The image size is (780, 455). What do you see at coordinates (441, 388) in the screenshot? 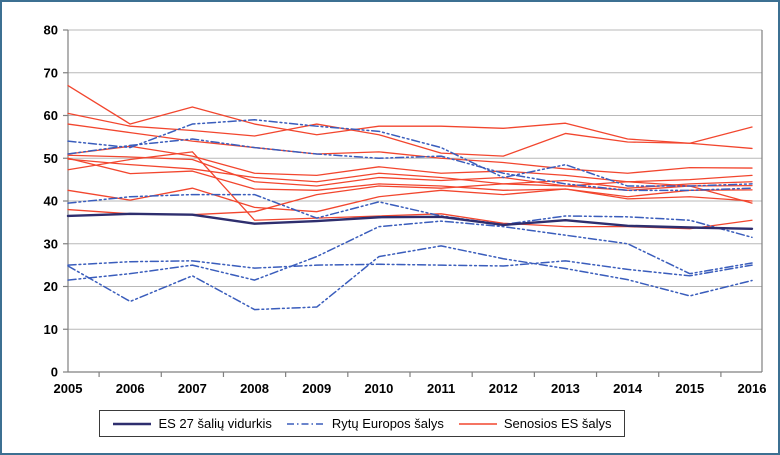
I see `x-tick-label: 2011` at bounding box center [441, 388].